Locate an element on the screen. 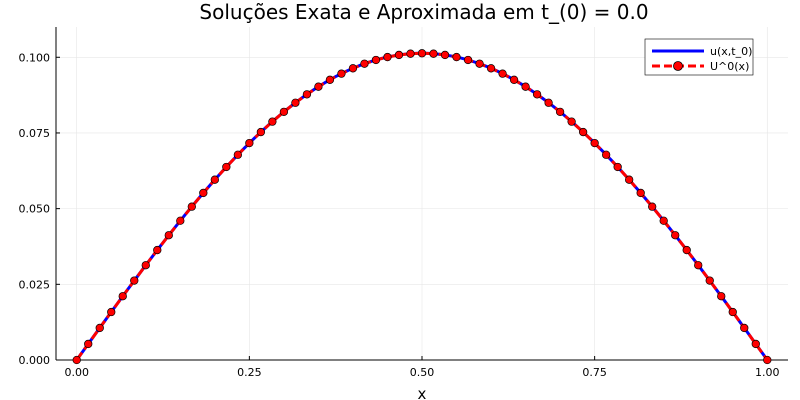 The width and height of the screenshot is (800, 400). y-tick-label: 0.075 is located at coordinates (35, 133).